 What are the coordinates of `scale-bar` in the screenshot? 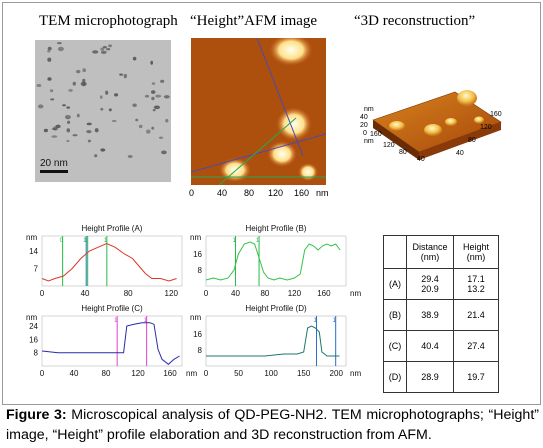 It's located at (54, 171).